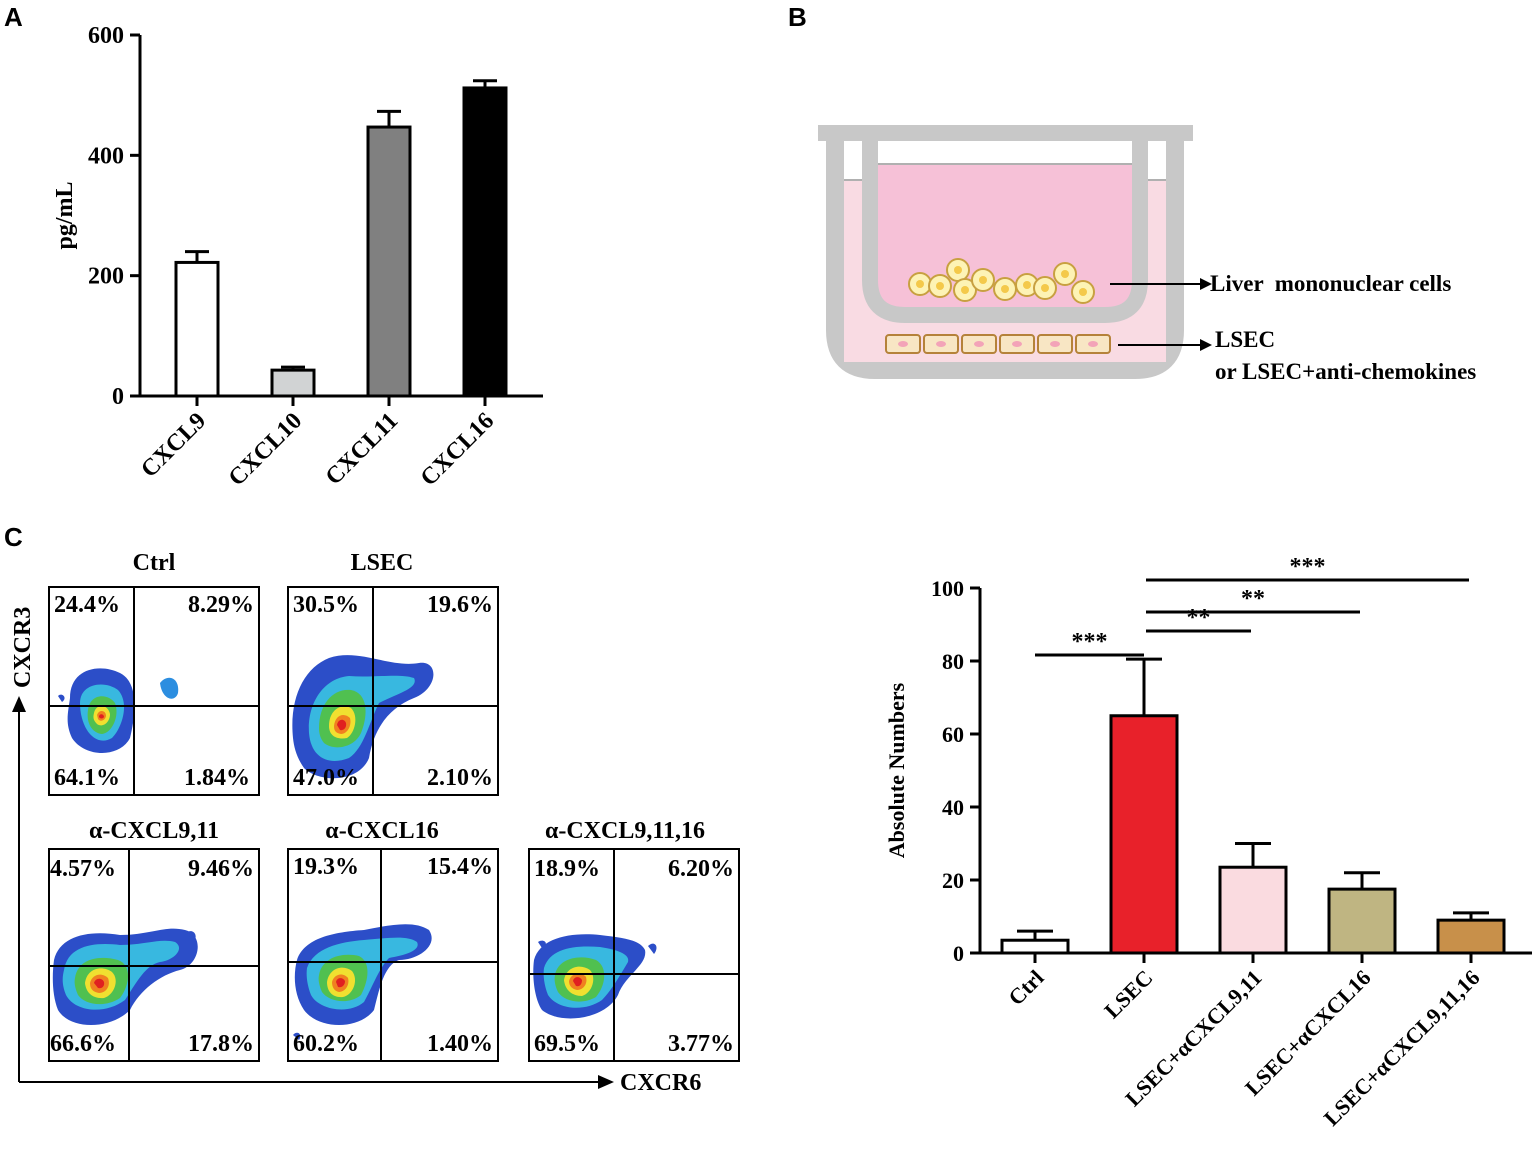  Describe the element at coordinates (83, 869) in the screenshot. I see `flow-a911-q-tl: 4.57%` at that location.